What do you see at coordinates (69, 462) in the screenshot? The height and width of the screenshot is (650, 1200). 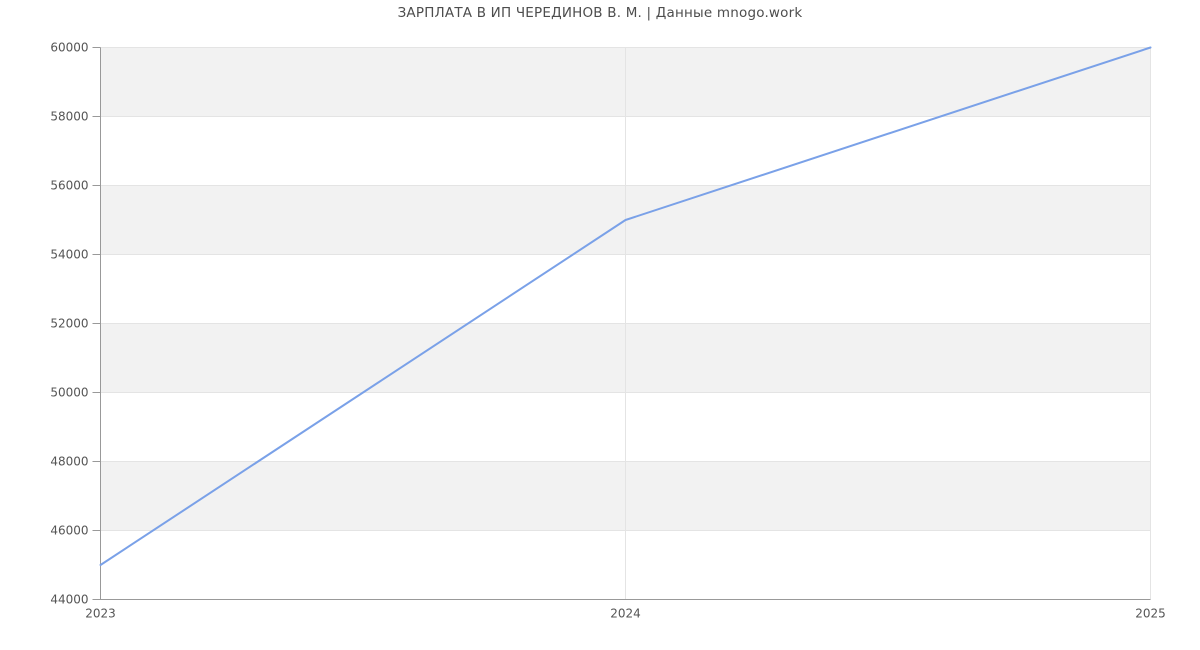 I see `y-tick-label: 48000` at bounding box center [69, 462].